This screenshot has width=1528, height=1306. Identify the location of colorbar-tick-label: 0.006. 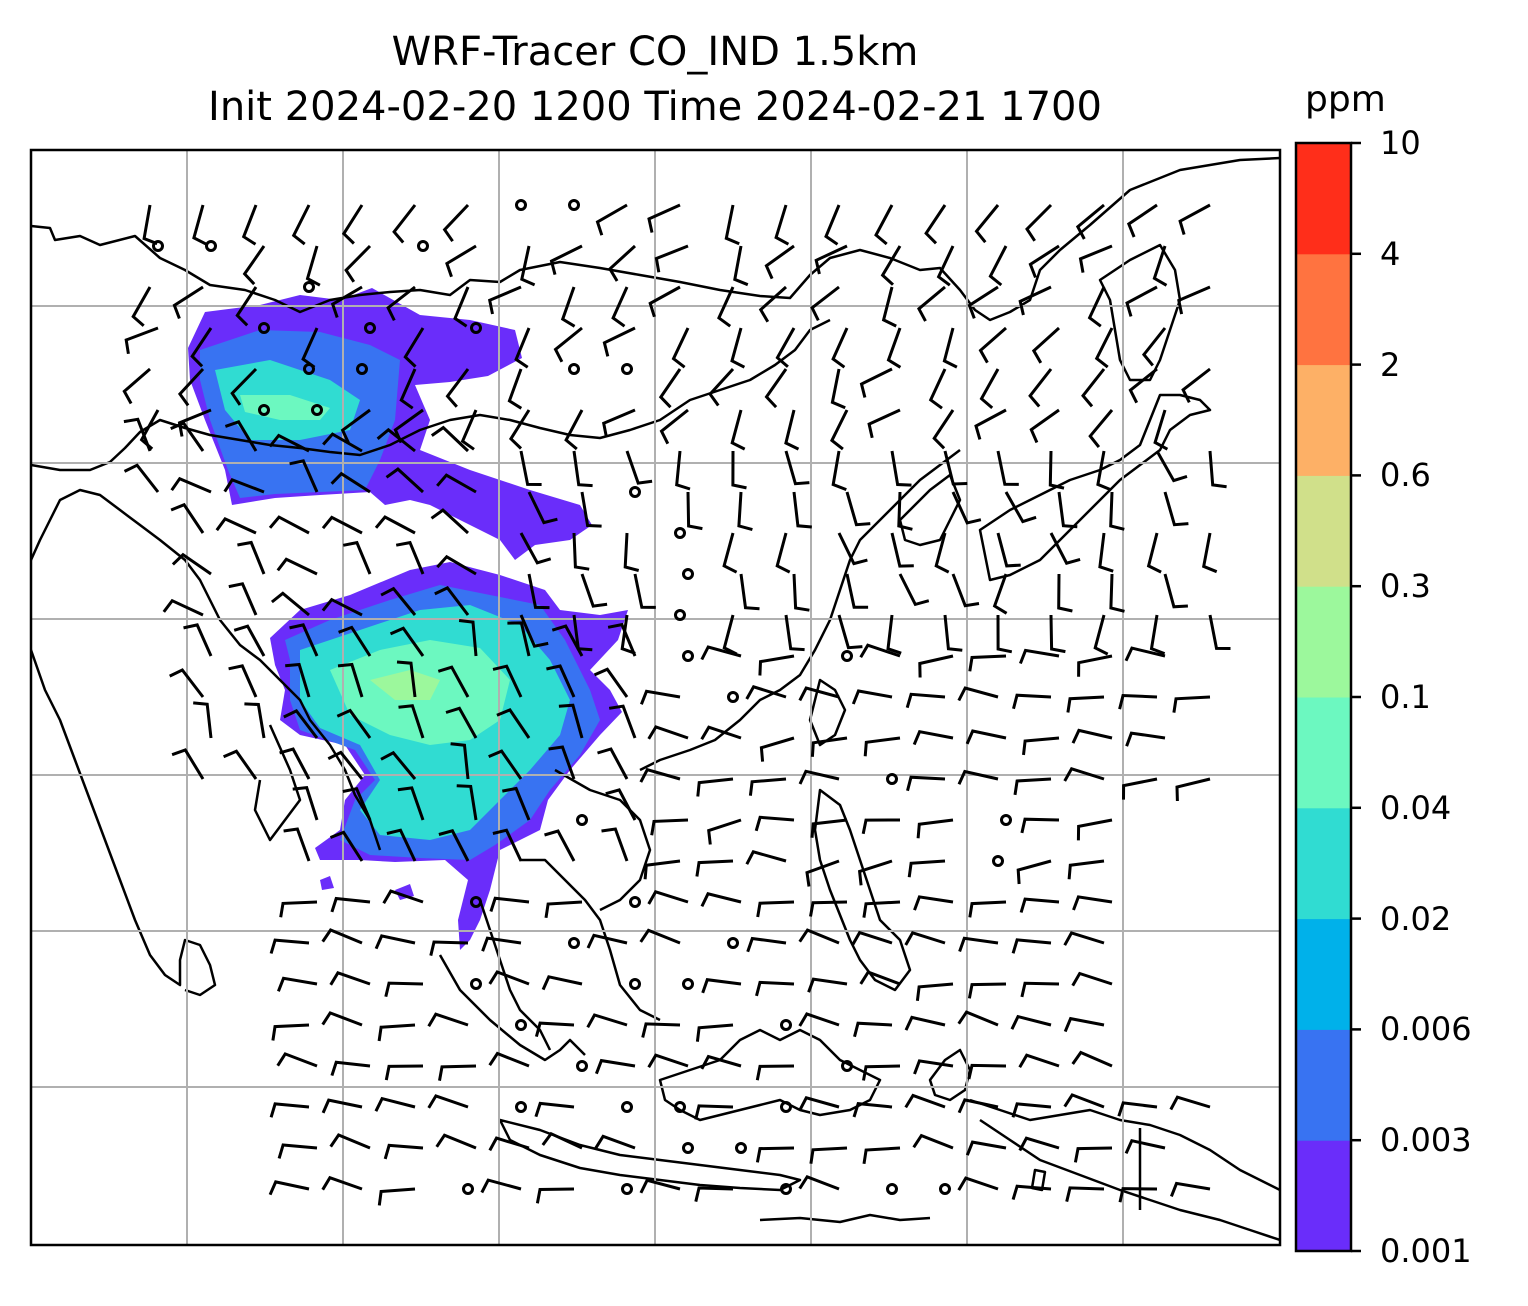
(1426, 1029).